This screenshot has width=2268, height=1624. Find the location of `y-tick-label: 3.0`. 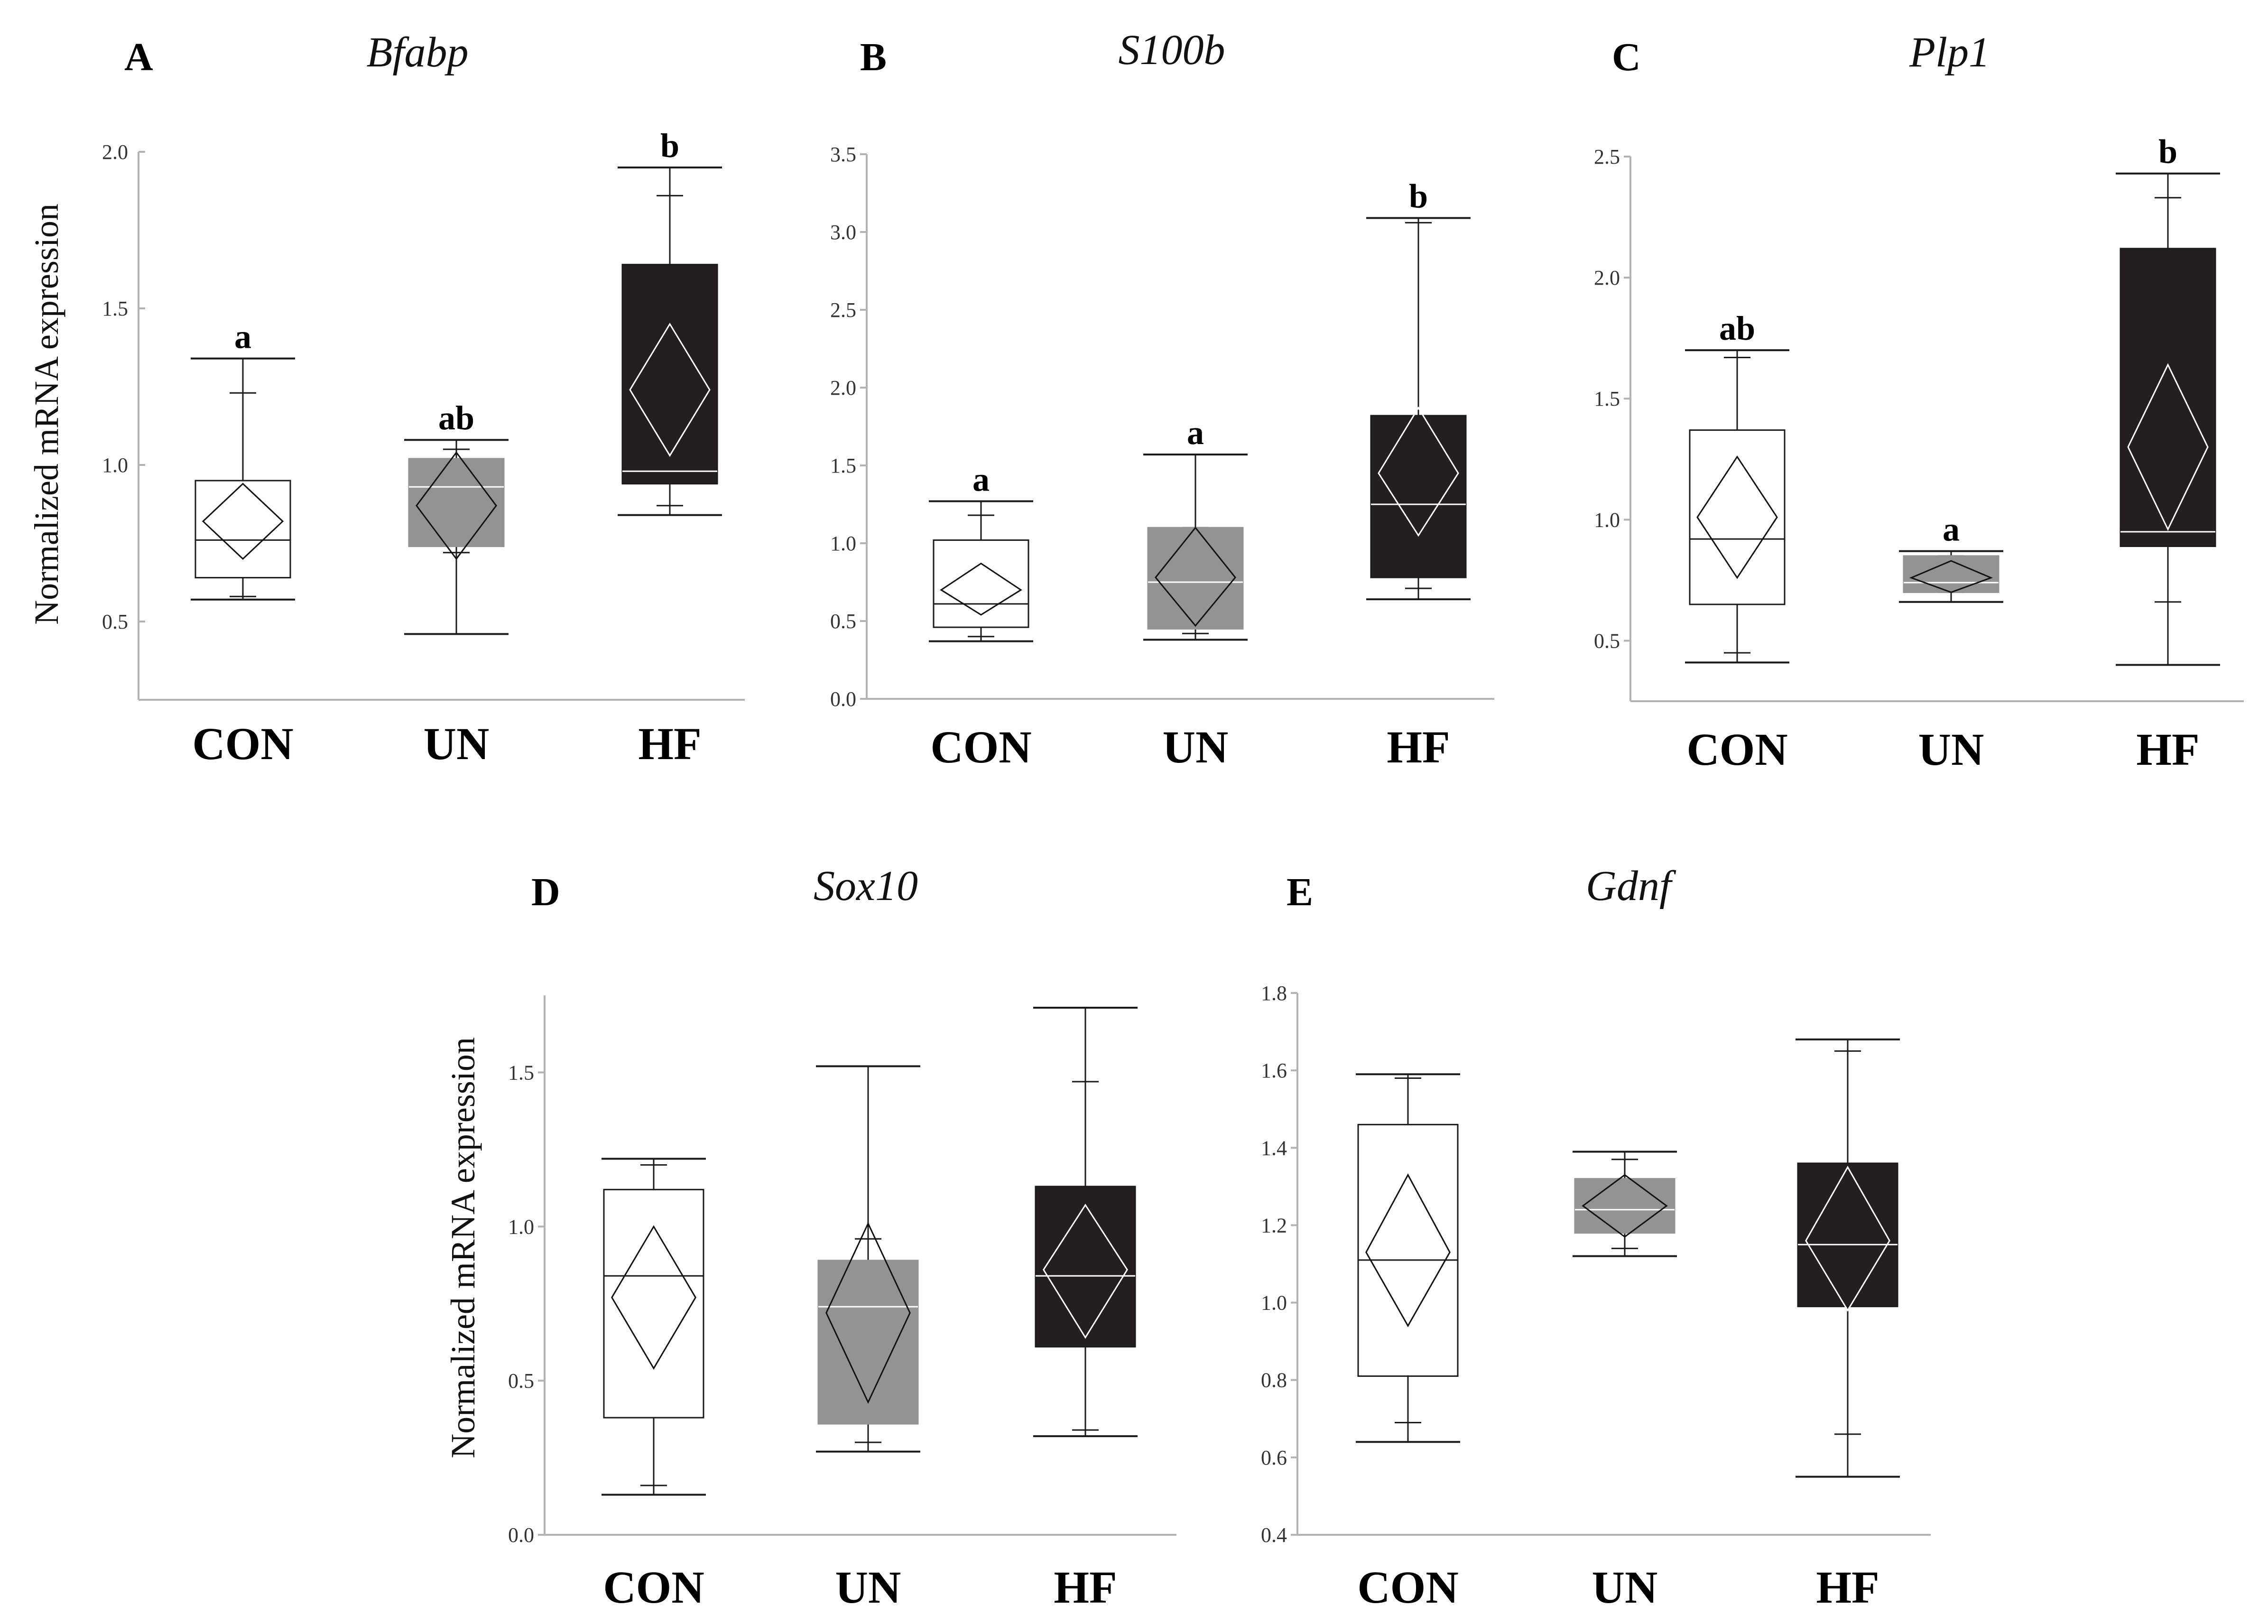

y-tick-label: 3.0 is located at coordinates (843, 232).